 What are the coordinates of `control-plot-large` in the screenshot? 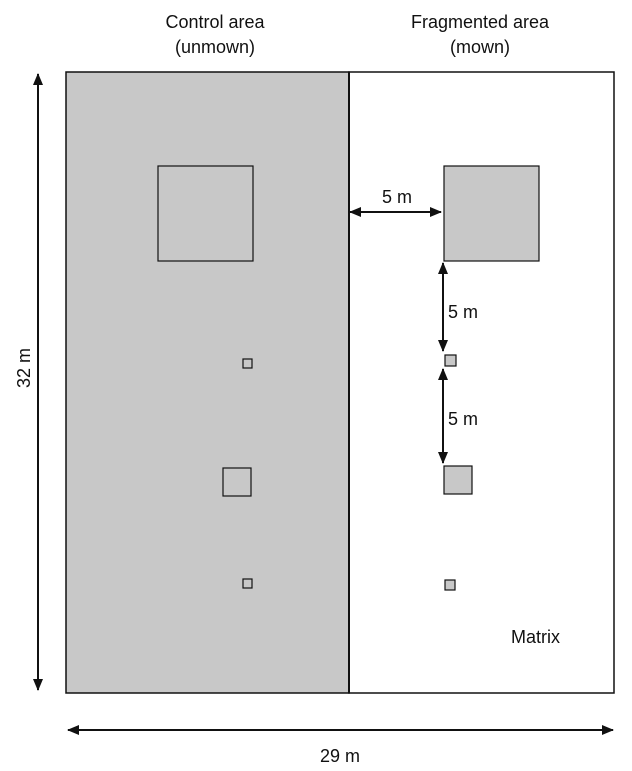 It's located at (205, 213).